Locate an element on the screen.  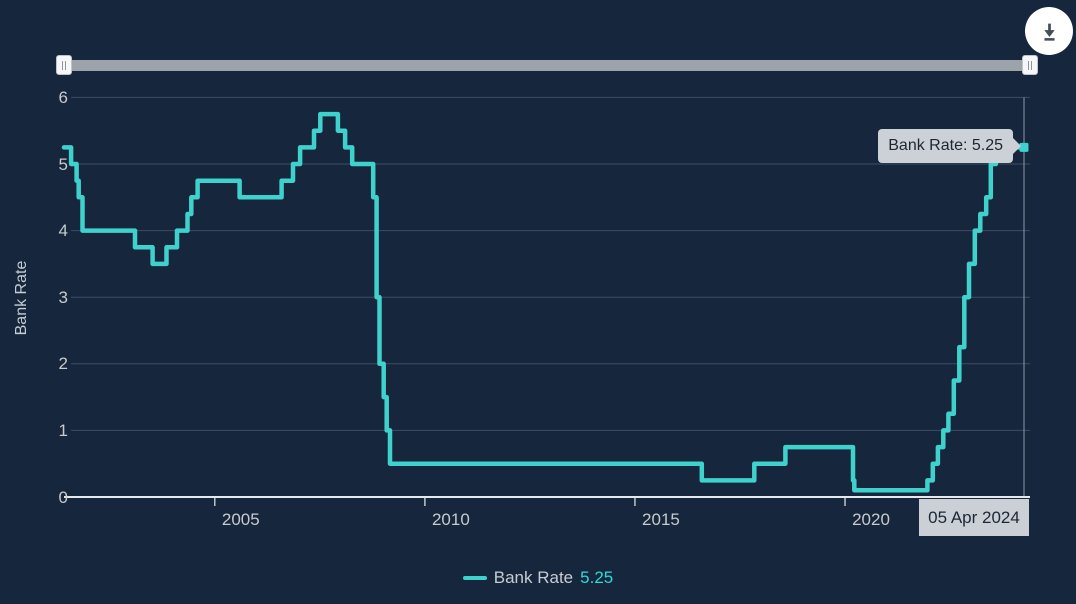
y-tick-label-0: 0 is located at coordinates (63, 497).